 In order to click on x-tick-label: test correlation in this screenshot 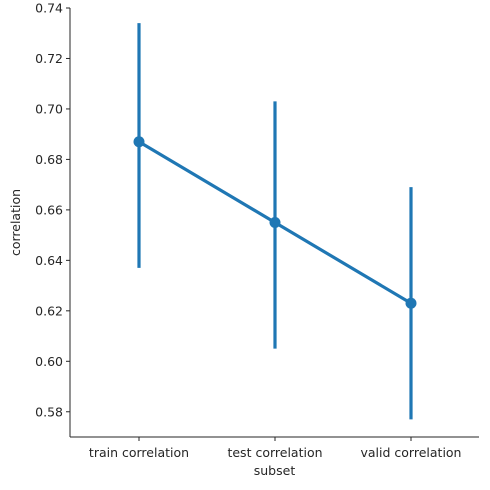, I will do `click(274, 452)`.